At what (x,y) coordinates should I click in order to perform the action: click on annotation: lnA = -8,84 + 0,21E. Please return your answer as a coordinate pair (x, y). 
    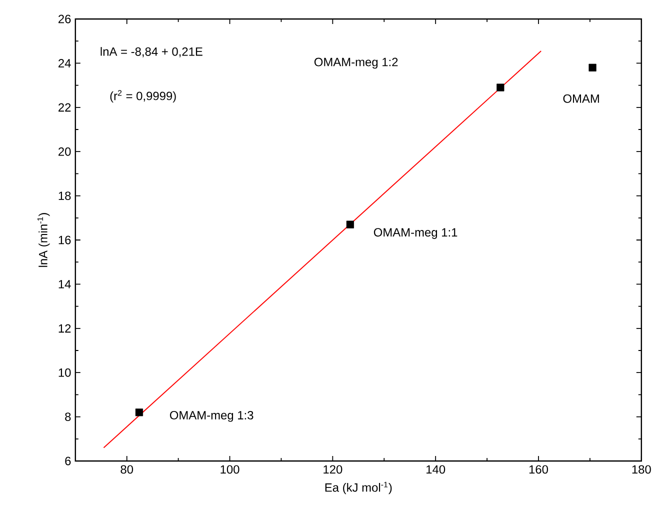
    Looking at the image, I should click on (151, 52).